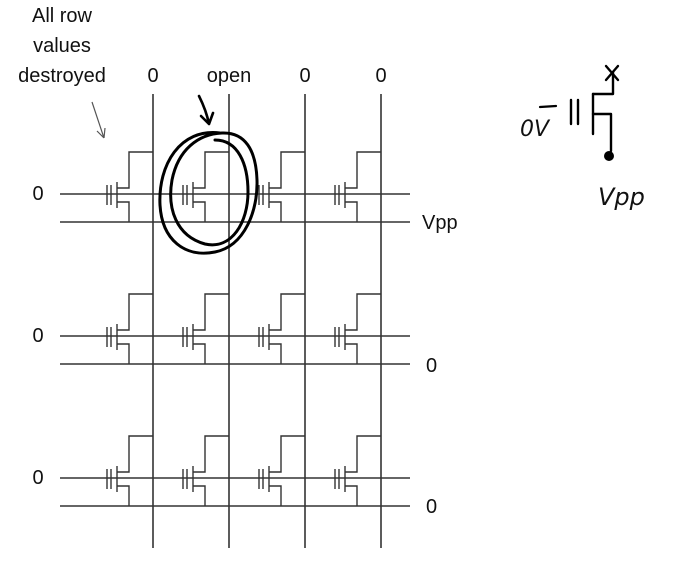 The width and height of the screenshot is (674, 562). Describe the element at coordinates (440, 223) in the screenshot. I see `plate-label-1: Vpp` at that location.